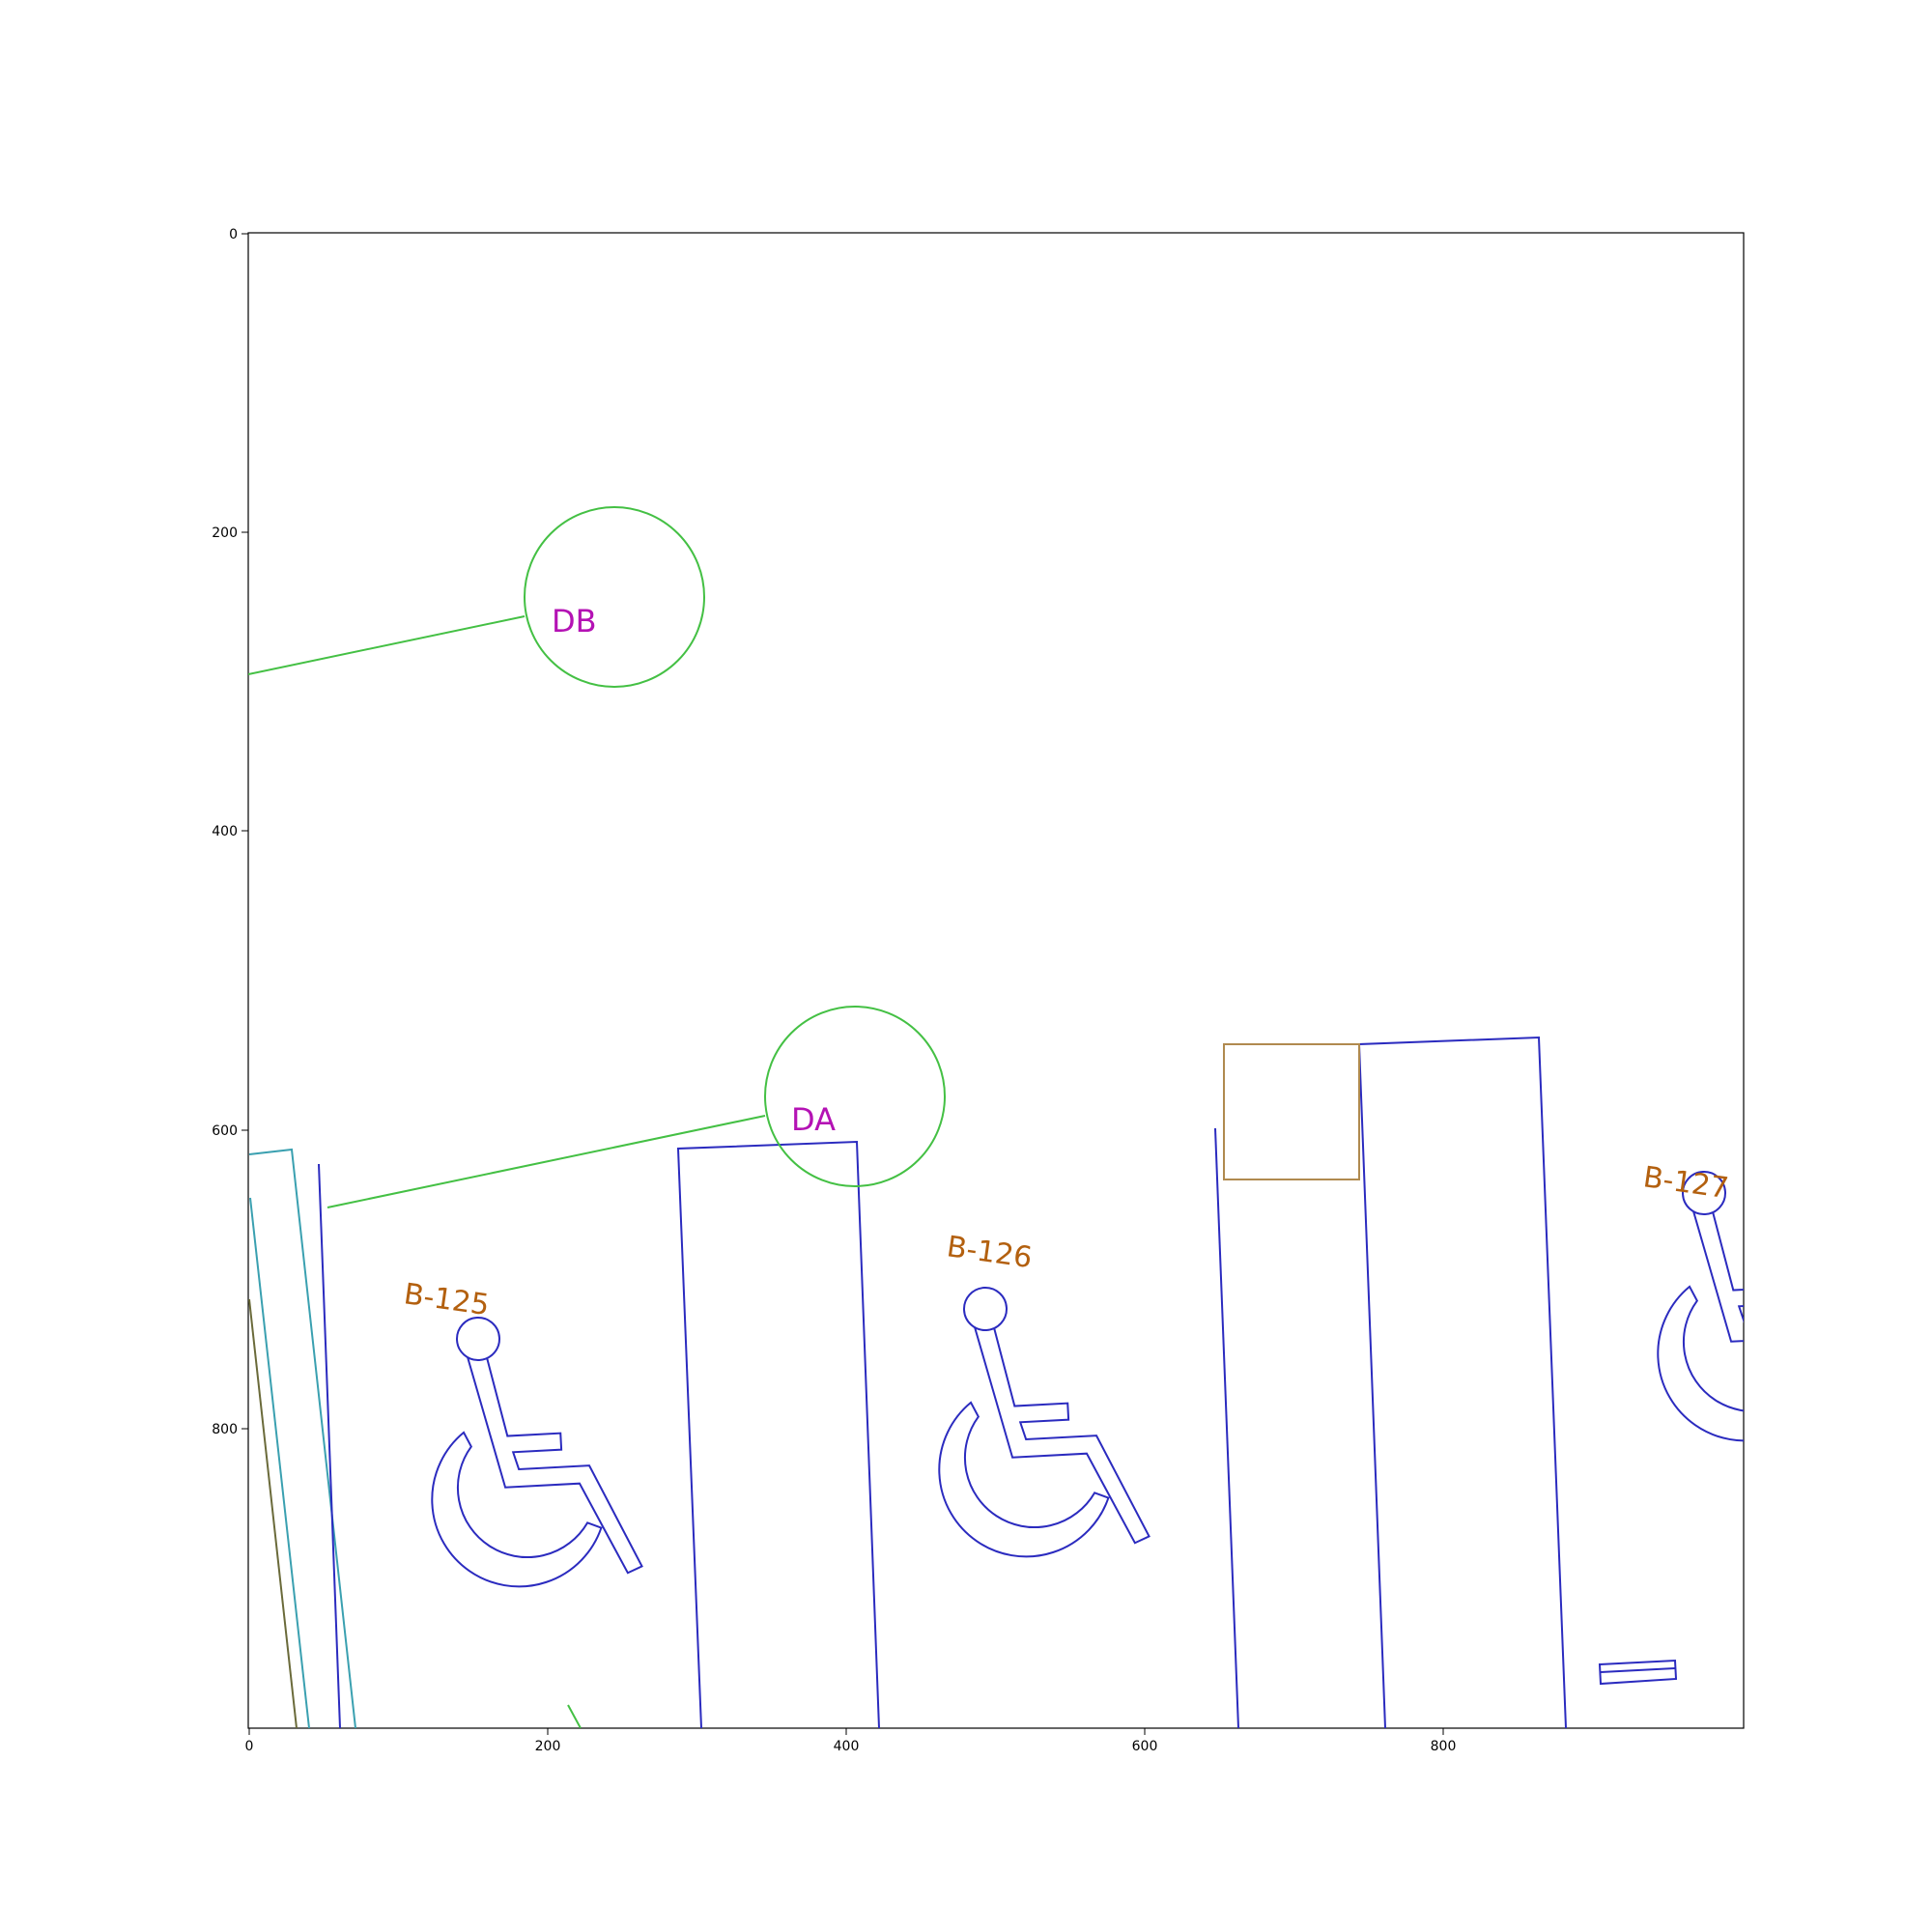  Describe the element at coordinates (225, 1131) in the screenshot. I see `y-tick-label: 600` at that location.